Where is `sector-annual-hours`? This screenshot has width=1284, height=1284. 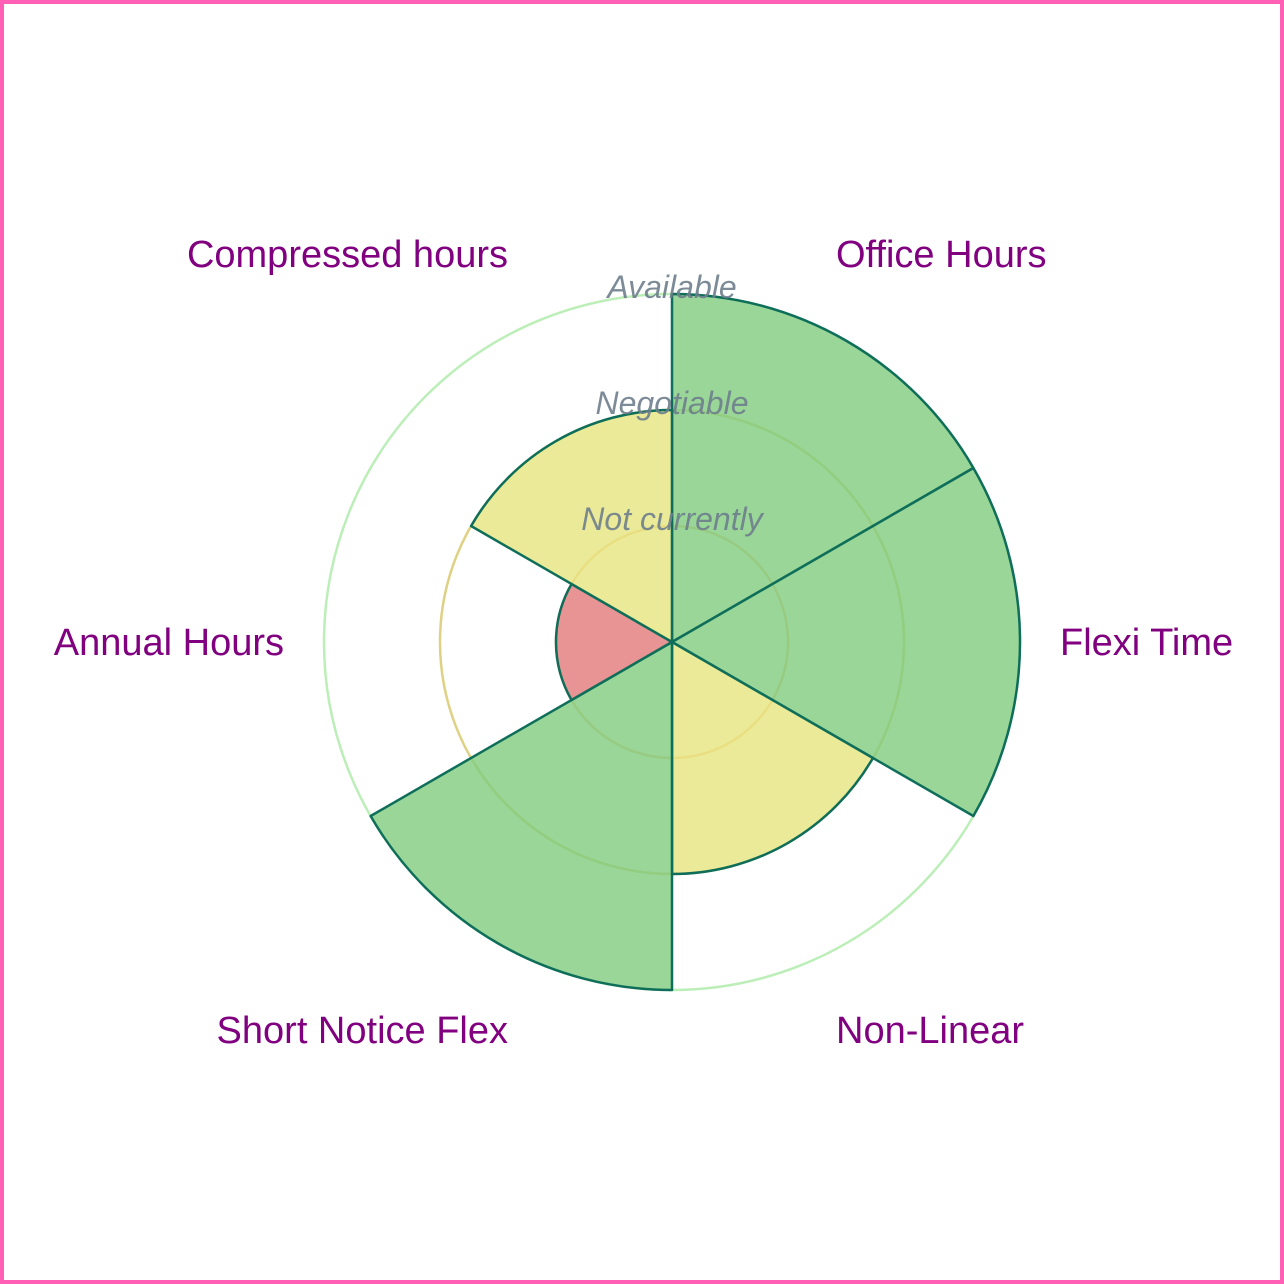
sector-annual-hours is located at coordinates (614, 642).